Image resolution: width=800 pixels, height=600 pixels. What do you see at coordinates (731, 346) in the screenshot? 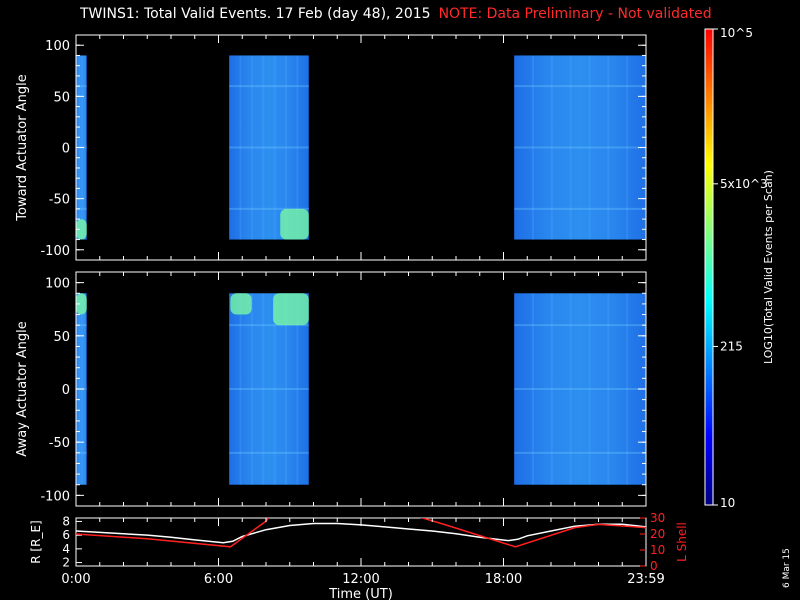
I see `colorbar-tick-label: 215` at bounding box center [731, 346].